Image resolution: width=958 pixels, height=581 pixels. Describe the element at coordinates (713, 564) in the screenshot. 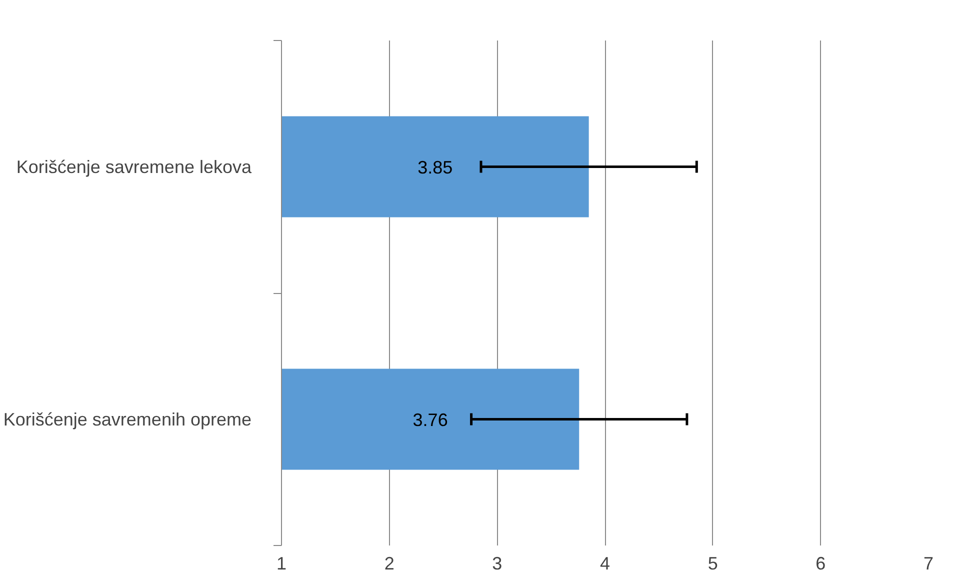

I see `x-tick-label: 5` at that location.